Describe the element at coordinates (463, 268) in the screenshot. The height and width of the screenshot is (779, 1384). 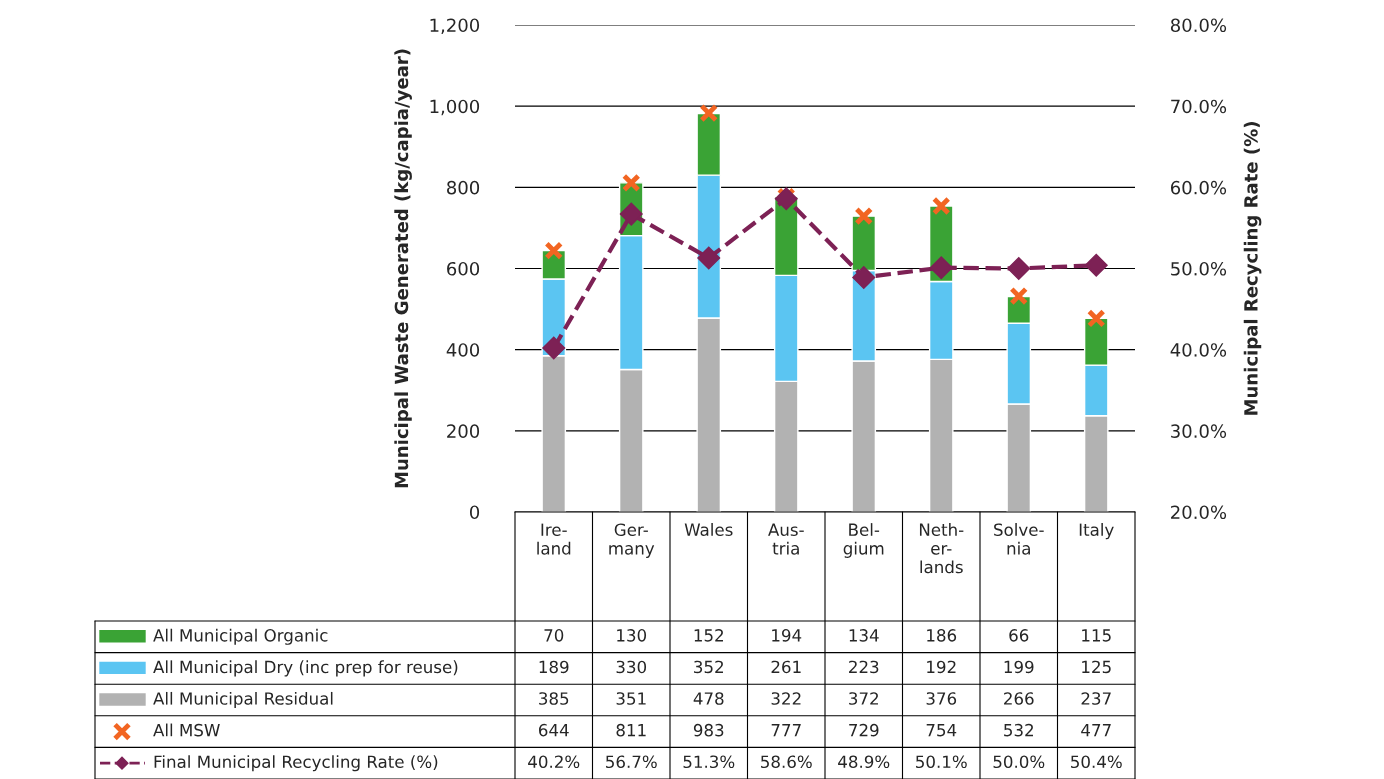
I see `y-tick-label: 600` at that location.